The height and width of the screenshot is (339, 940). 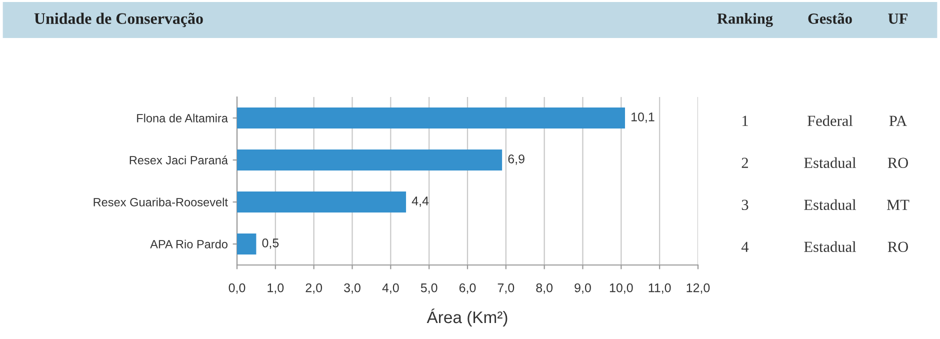 I want to click on data-label: 10,1, so click(x=643, y=117).